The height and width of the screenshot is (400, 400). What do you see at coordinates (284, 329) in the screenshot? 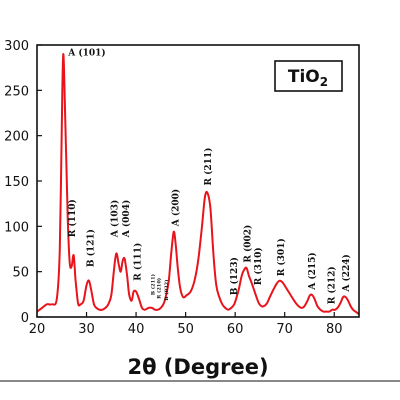
I see `x-tick-label: 70` at bounding box center [284, 329].